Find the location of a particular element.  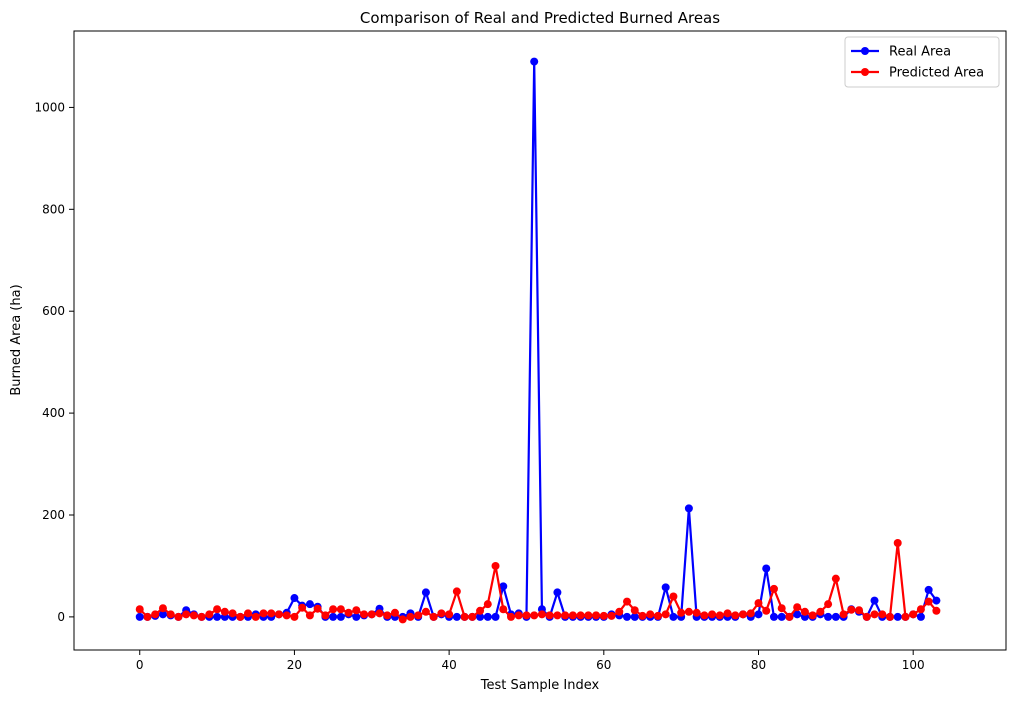

legend-label: Real Area is located at coordinates (920, 52).